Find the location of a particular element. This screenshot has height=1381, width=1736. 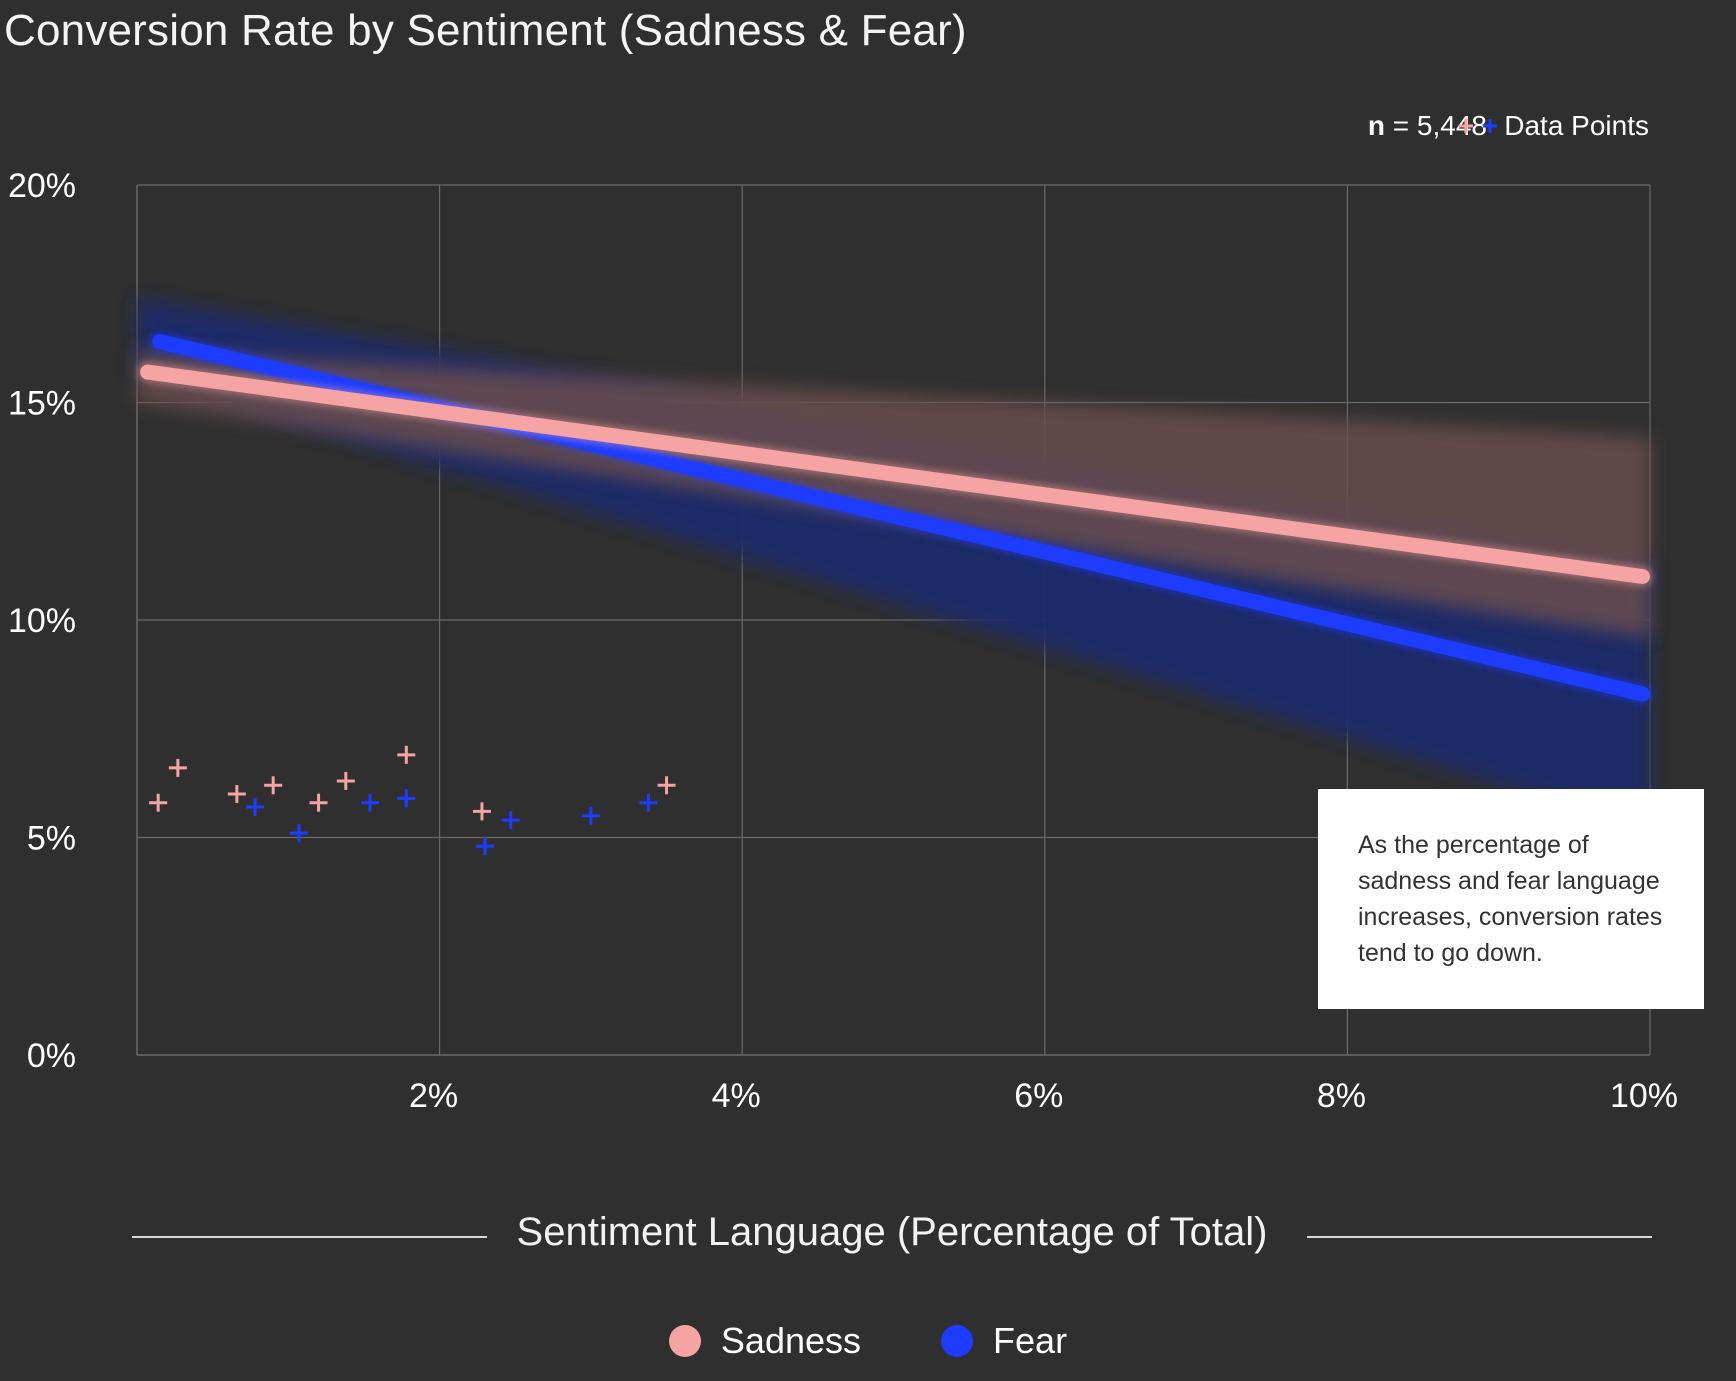

x-axis-rule-left is located at coordinates (309, 1237).